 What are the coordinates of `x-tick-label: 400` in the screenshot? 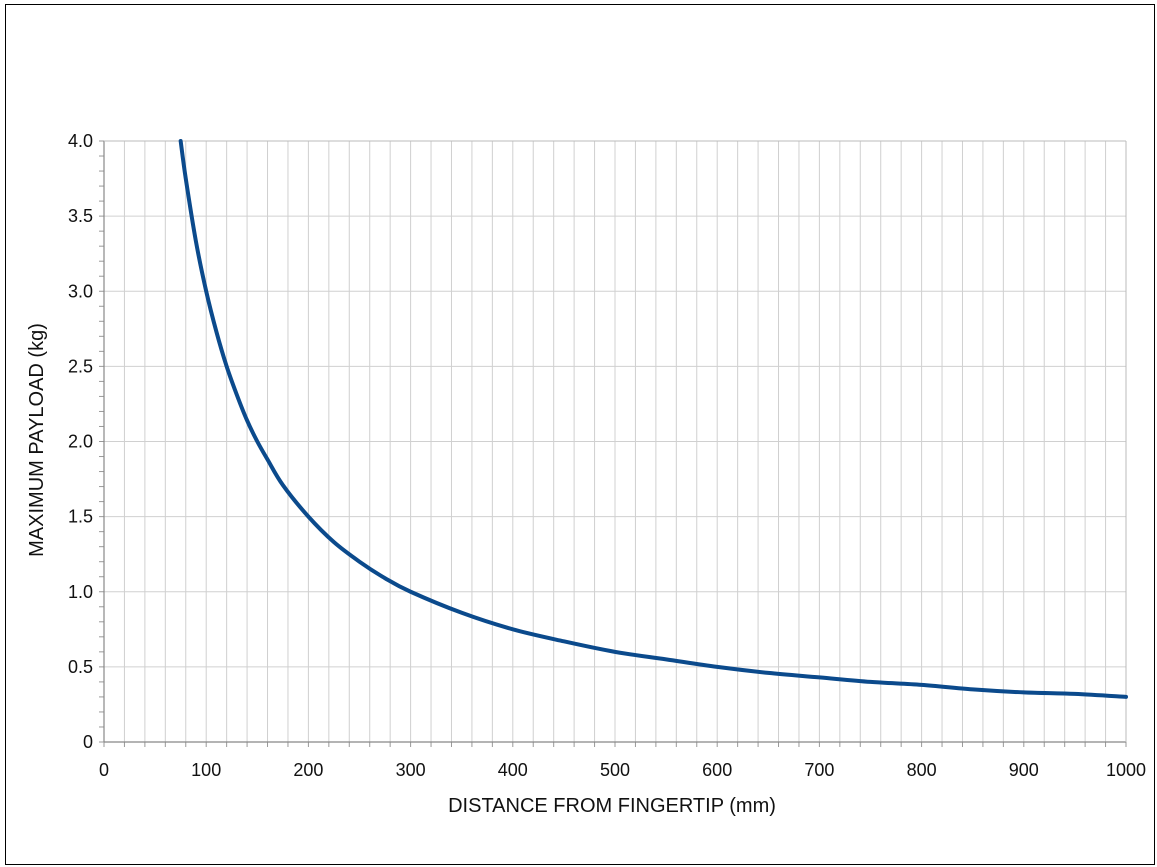 It's located at (513, 770).